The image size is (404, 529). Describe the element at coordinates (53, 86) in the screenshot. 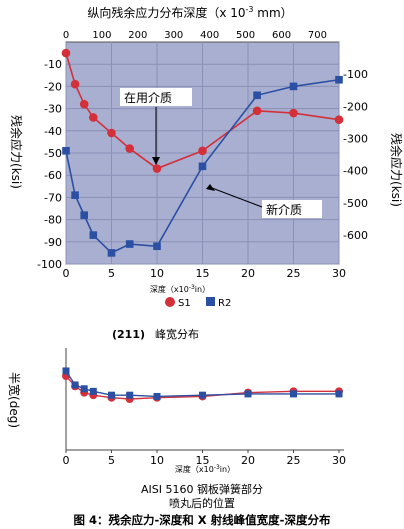

I see `y-tick-label: -20` at that location.